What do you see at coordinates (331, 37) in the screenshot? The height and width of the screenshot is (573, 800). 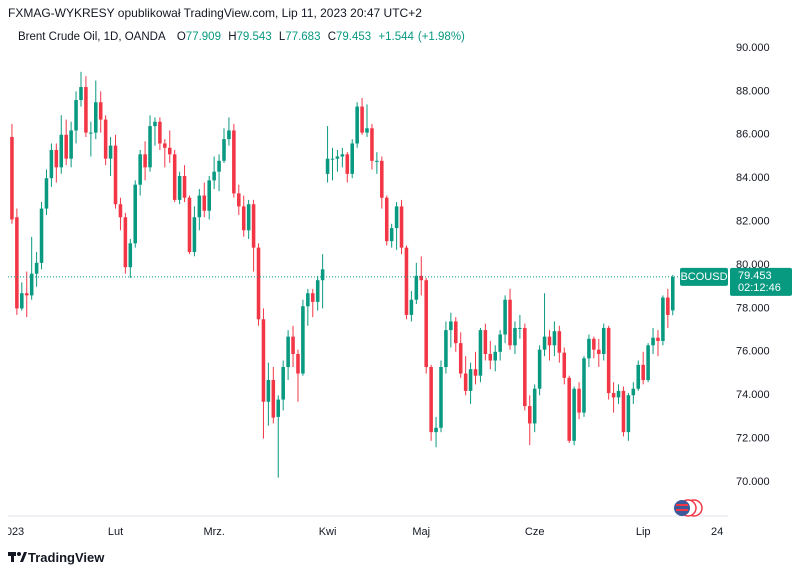 I see `legend-label: C` at bounding box center [331, 37].